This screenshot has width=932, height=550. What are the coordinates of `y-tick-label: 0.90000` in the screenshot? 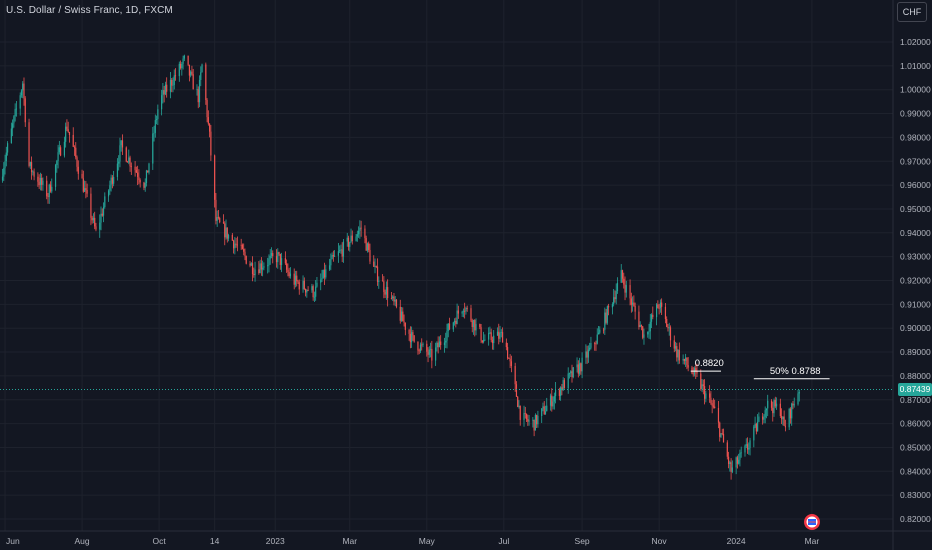 It's located at (915, 328).